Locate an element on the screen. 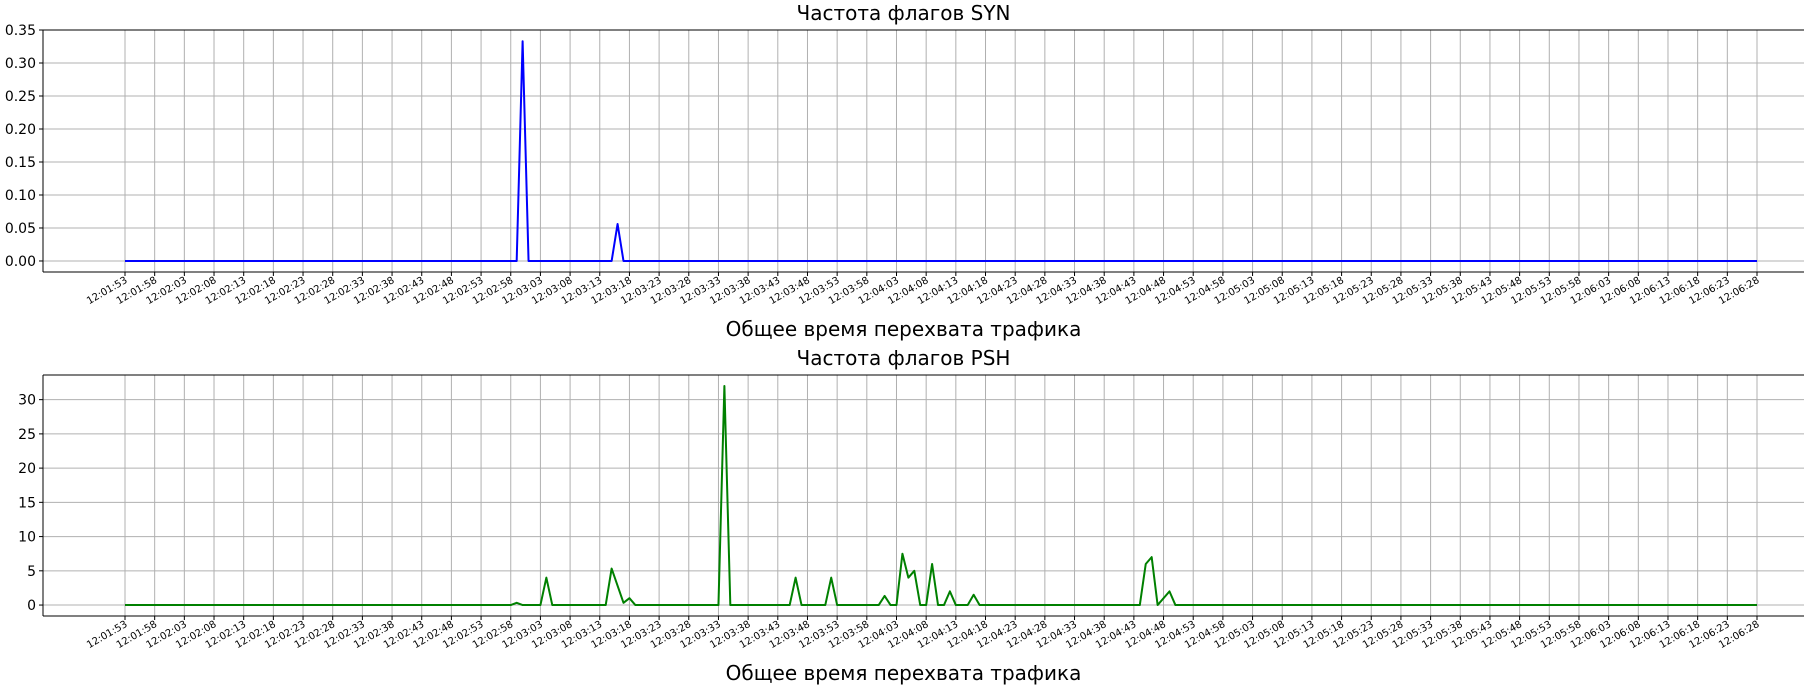 This screenshot has width=1804, height=686. chart1-title: Частота флагов PSH is located at coordinates (904, 358).